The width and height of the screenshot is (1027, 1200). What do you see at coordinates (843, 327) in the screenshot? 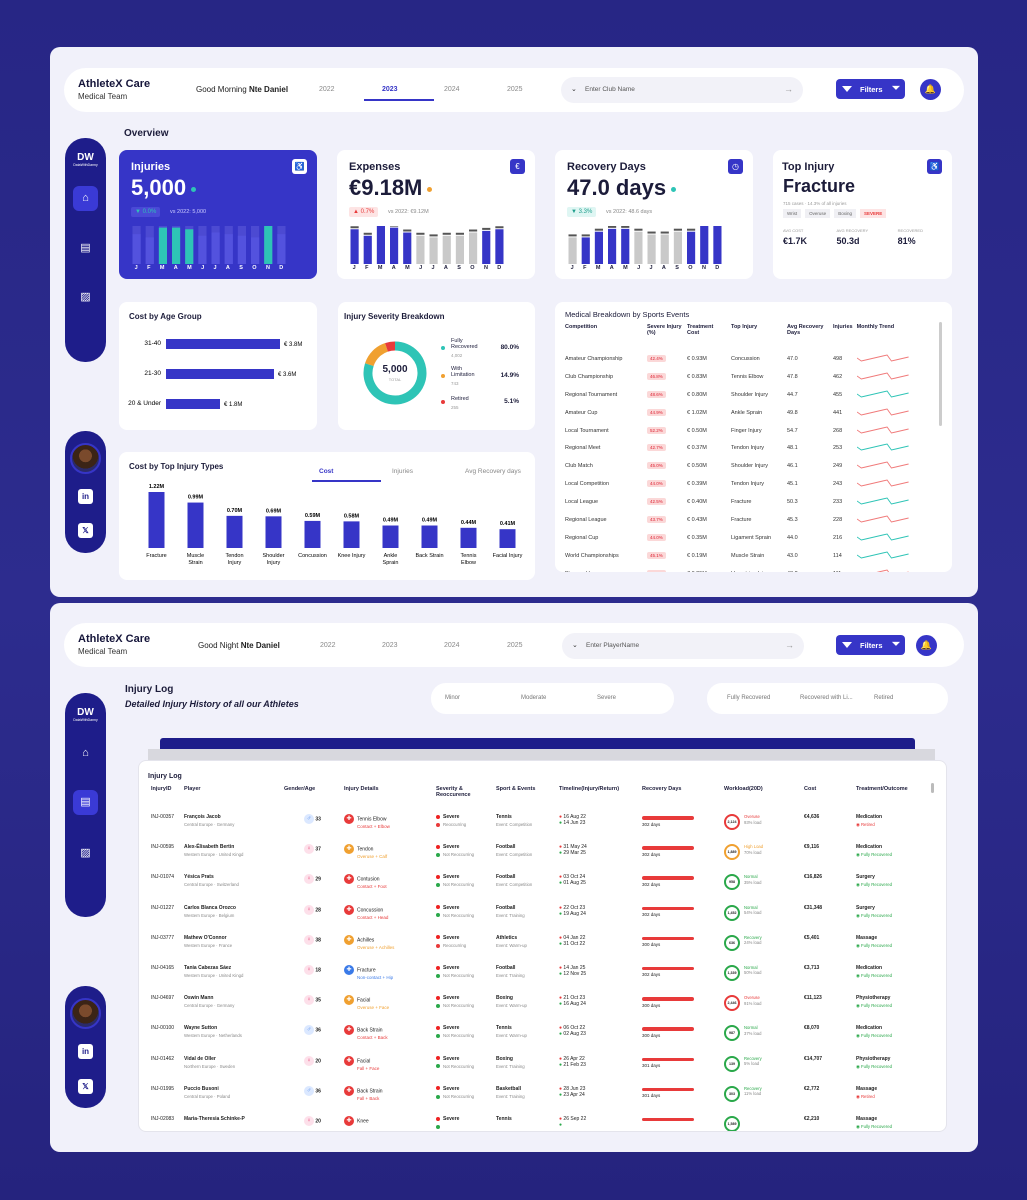
I see `col-injuries: Injuries` at bounding box center [843, 327].